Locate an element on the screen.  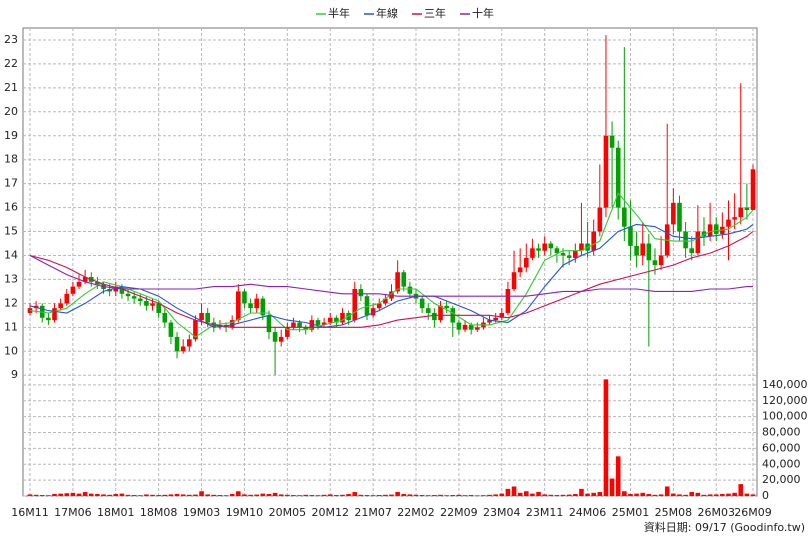
y-tick-label: 21 is located at coordinates (11, 87).